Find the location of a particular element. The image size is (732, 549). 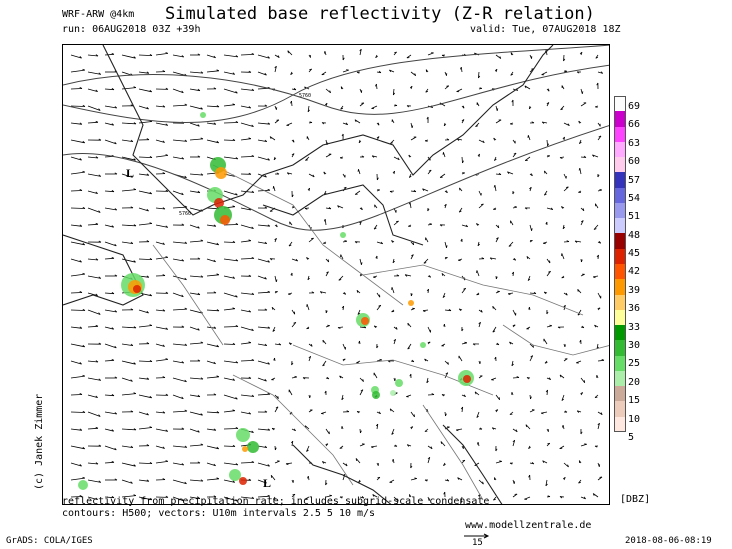

colorbar-tick-label: 15 is located at coordinates (634, 401).